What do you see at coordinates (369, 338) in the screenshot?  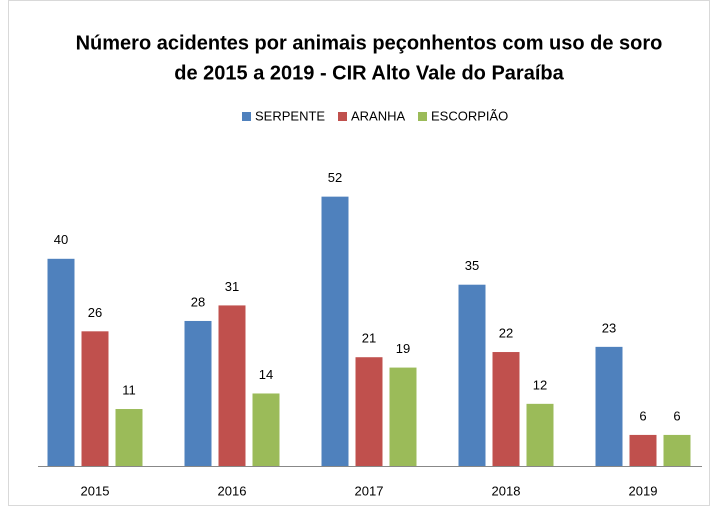 I see `data-label: 21` at bounding box center [369, 338].